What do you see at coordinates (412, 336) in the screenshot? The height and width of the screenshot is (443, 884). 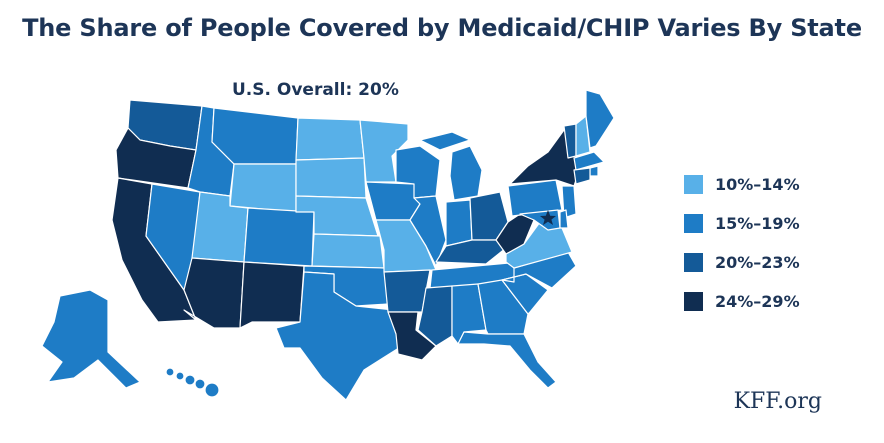 I see `state-la` at bounding box center [412, 336].